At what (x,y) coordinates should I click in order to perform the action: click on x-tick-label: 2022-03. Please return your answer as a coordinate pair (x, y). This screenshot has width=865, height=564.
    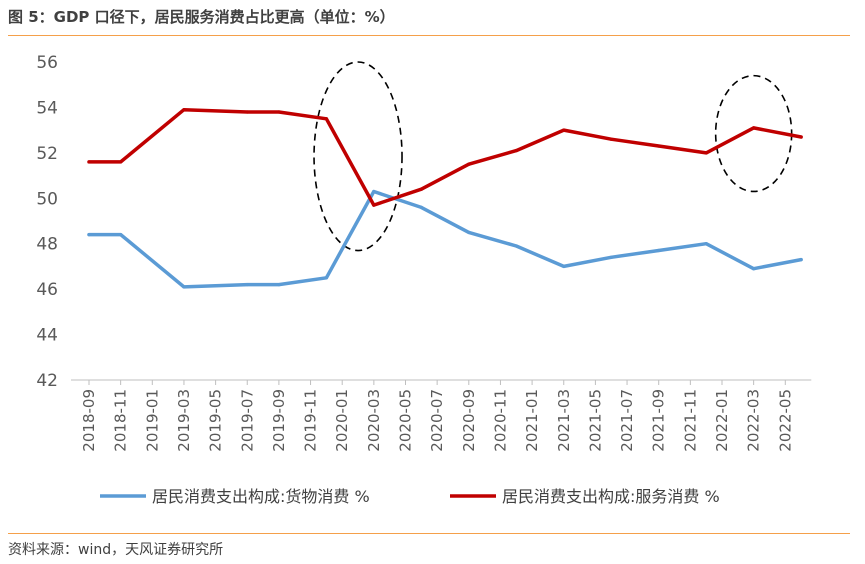
    Looking at the image, I should click on (754, 420).